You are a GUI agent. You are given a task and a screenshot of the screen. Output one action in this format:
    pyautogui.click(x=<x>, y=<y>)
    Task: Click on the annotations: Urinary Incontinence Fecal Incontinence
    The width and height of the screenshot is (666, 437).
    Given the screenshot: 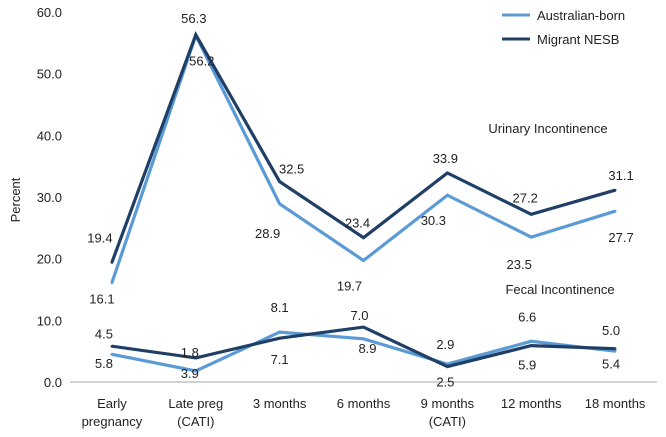 What is the action you would take?
    pyautogui.click(x=551, y=209)
    